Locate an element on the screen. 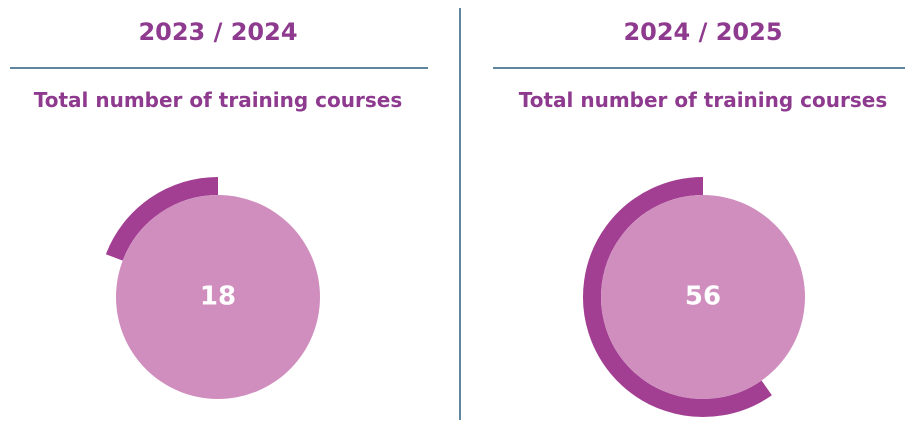 The width and height of the screenshot is (910, 422). gauge-value: 18 is located at coordinates (218, 297).